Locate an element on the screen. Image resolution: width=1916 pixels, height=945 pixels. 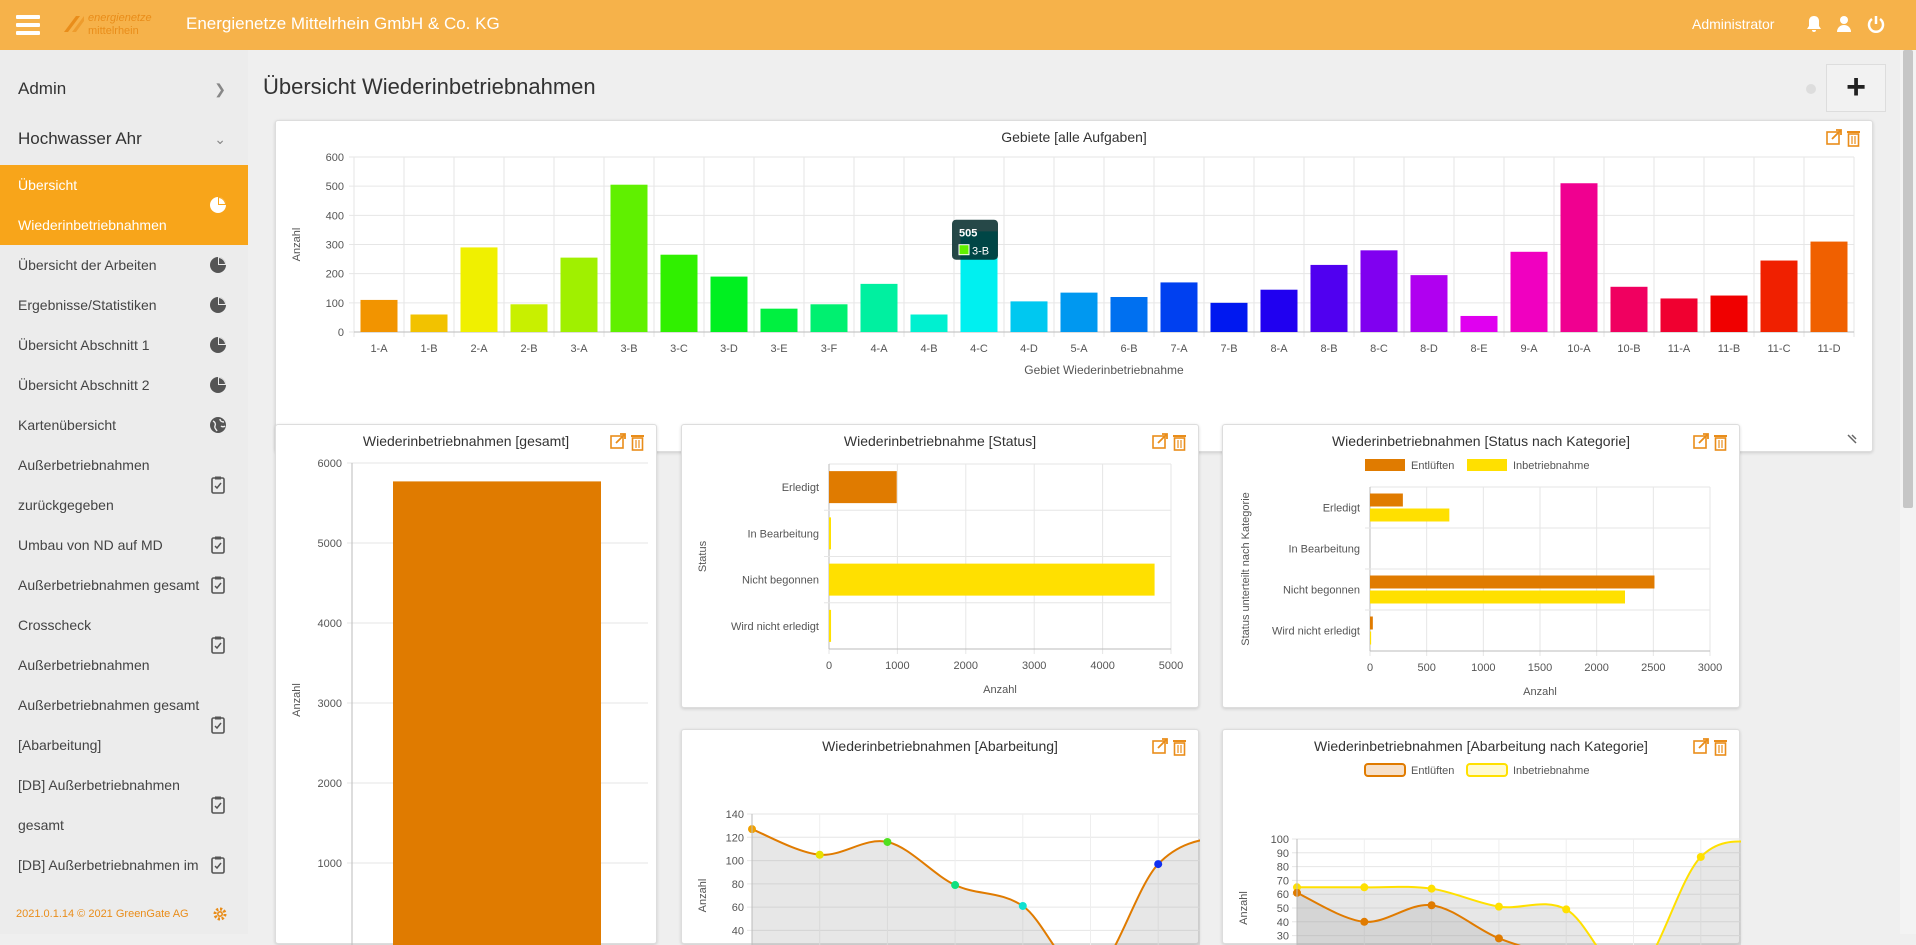
bar-3-E is located at coordinates (779, 320).